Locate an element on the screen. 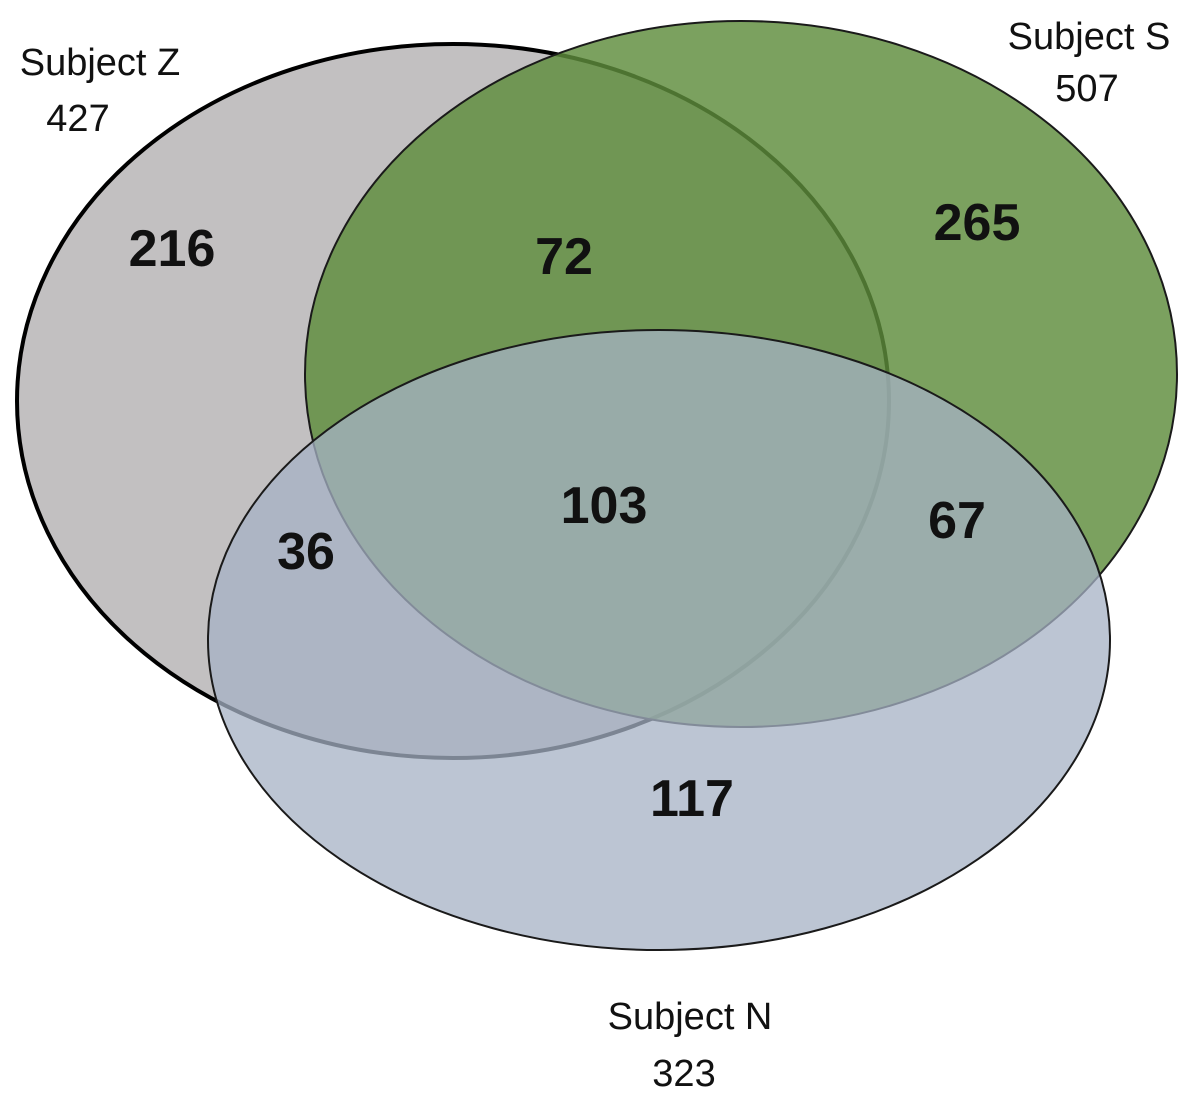 This screenshot has height=1093, width=1181. region-z-n-count: 36 is located at coordinates (306, 552).